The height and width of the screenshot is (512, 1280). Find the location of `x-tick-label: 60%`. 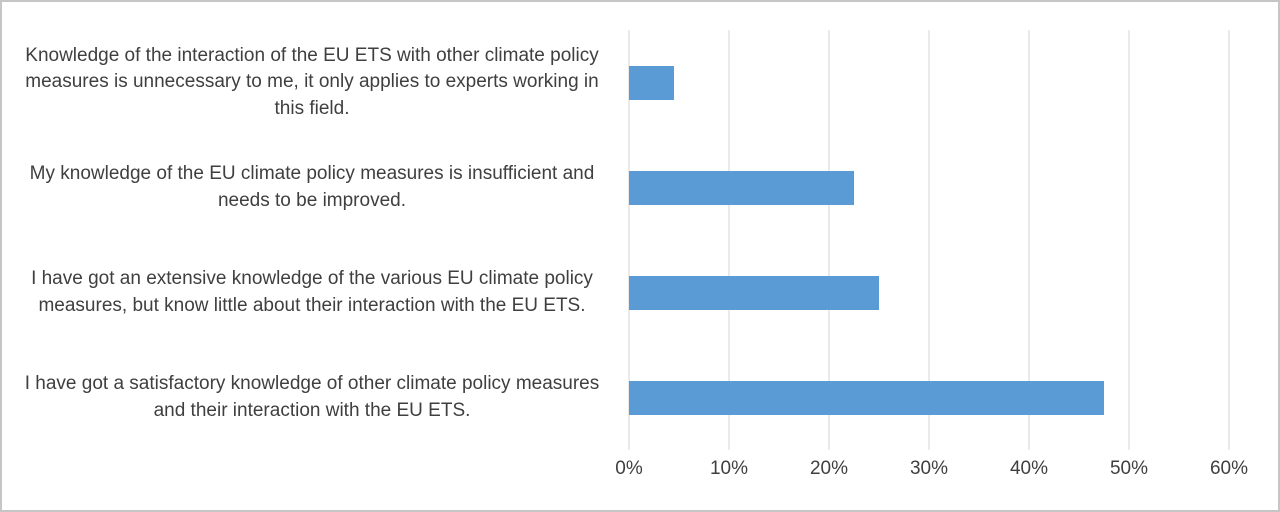

x-tick-label: 60% is located at coordinates (1229, 468).